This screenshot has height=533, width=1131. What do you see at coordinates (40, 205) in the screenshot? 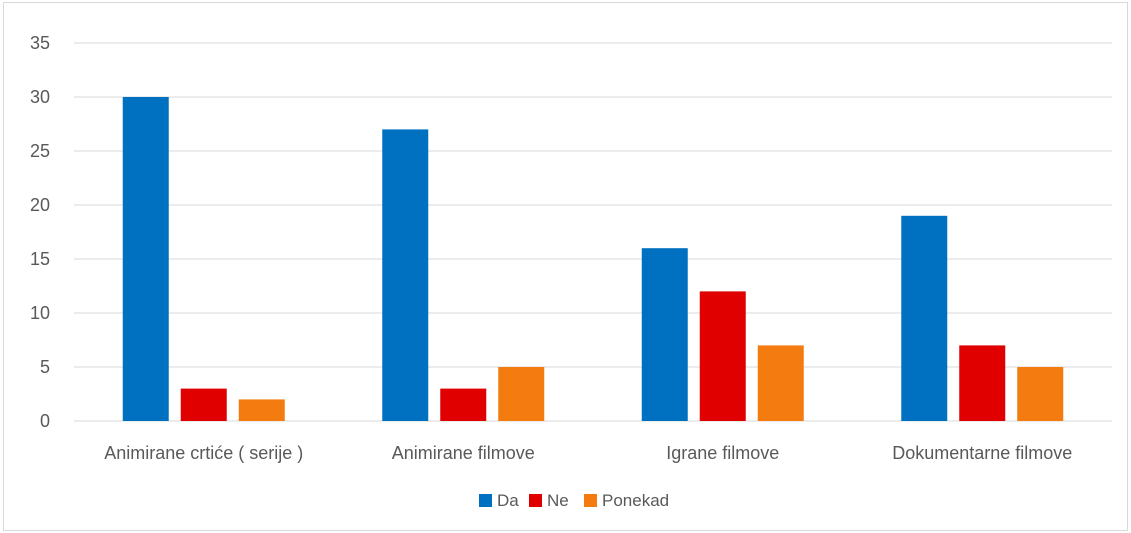
I see `y-tick-label: 20` at bounding box center [40, 205].